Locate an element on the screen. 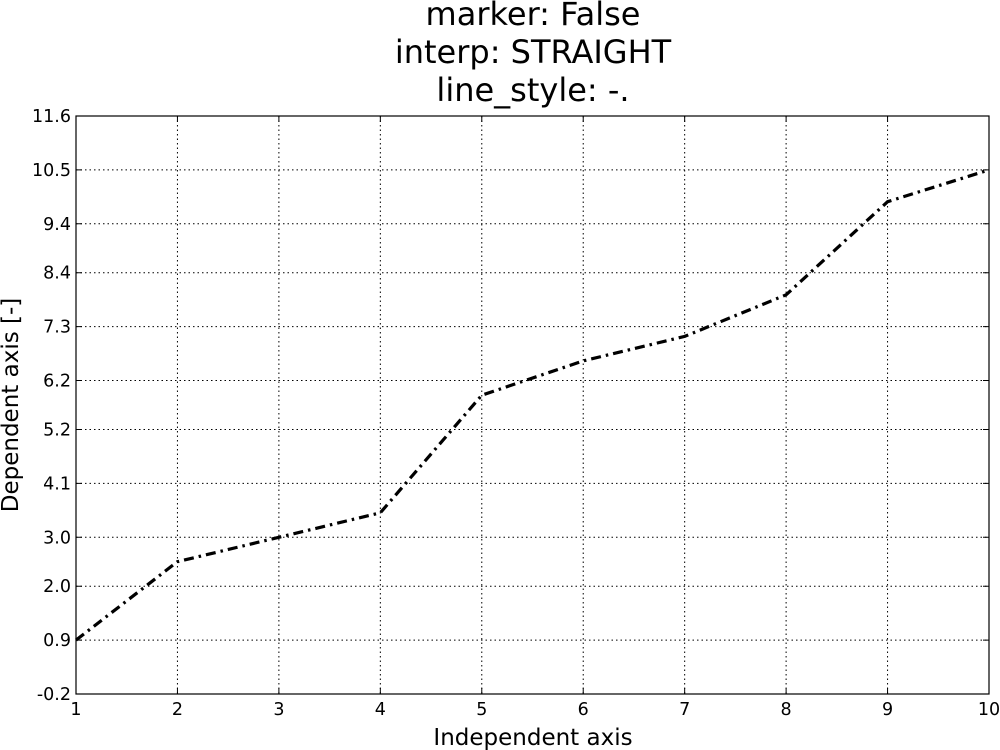 Image resolution: width=1000 pixels, height=750 pixels. x-tick-label: 4 is located at coordinates (380, 710).